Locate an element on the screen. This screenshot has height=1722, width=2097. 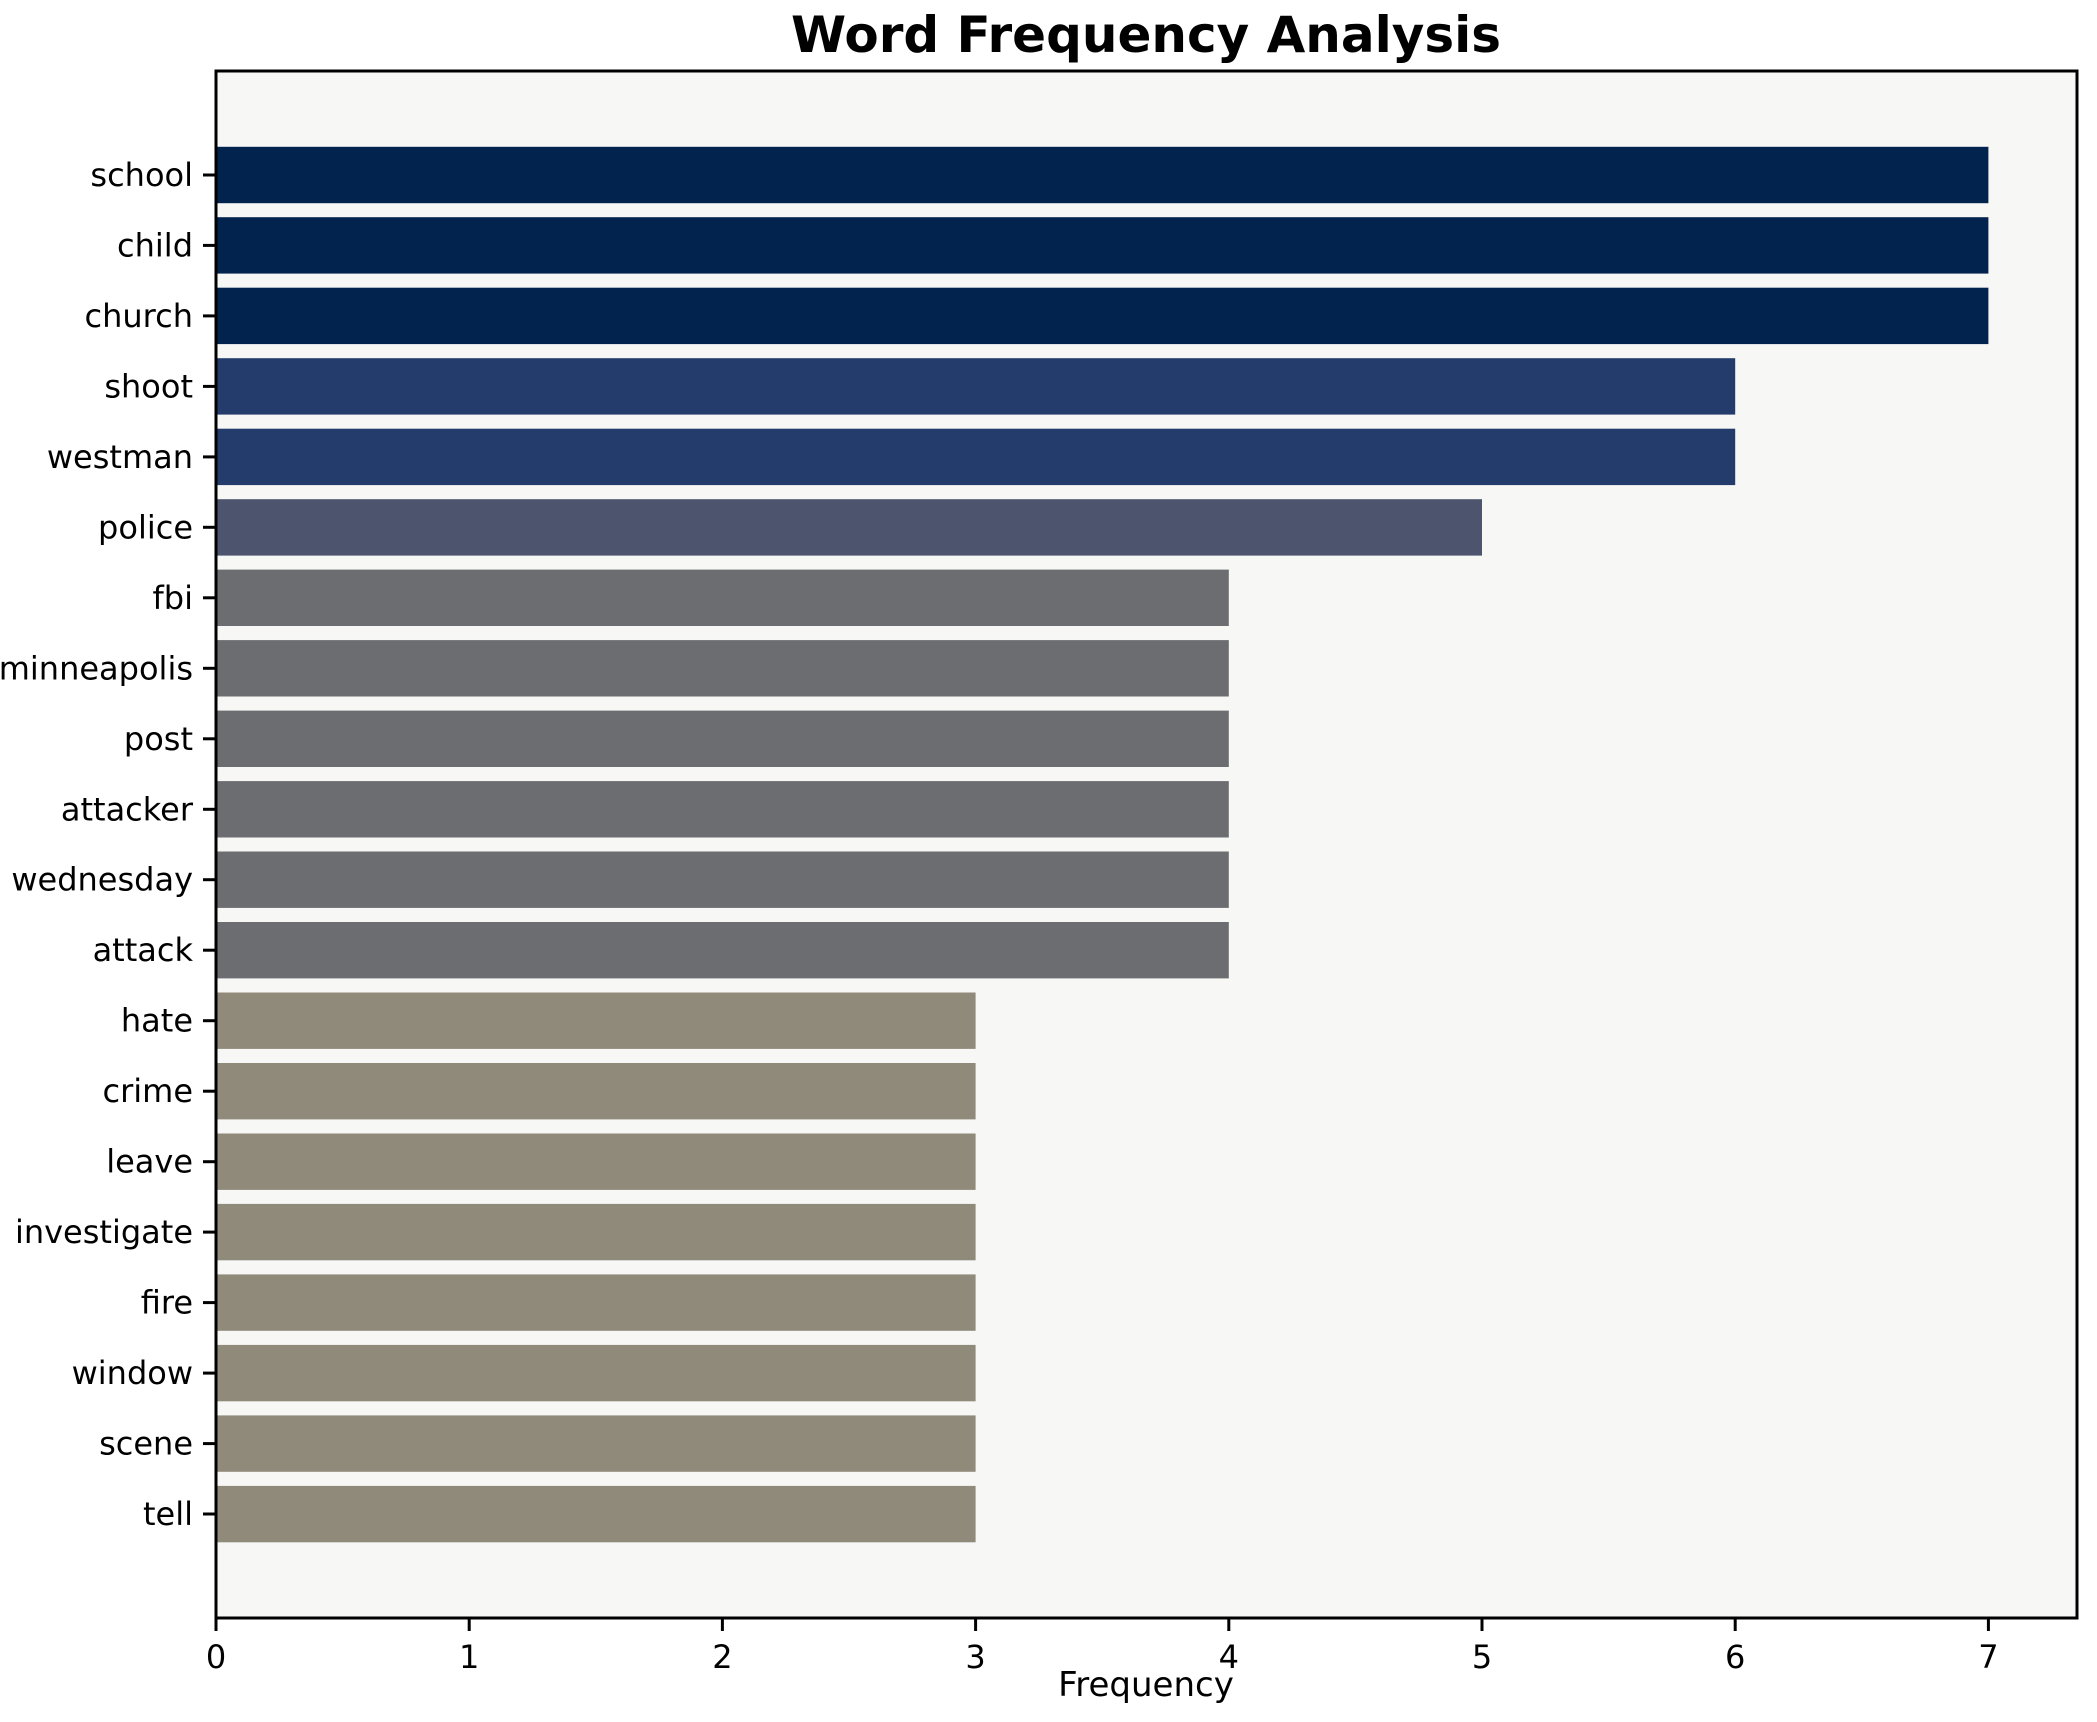
bar-post is located at coordinates (722, 738).